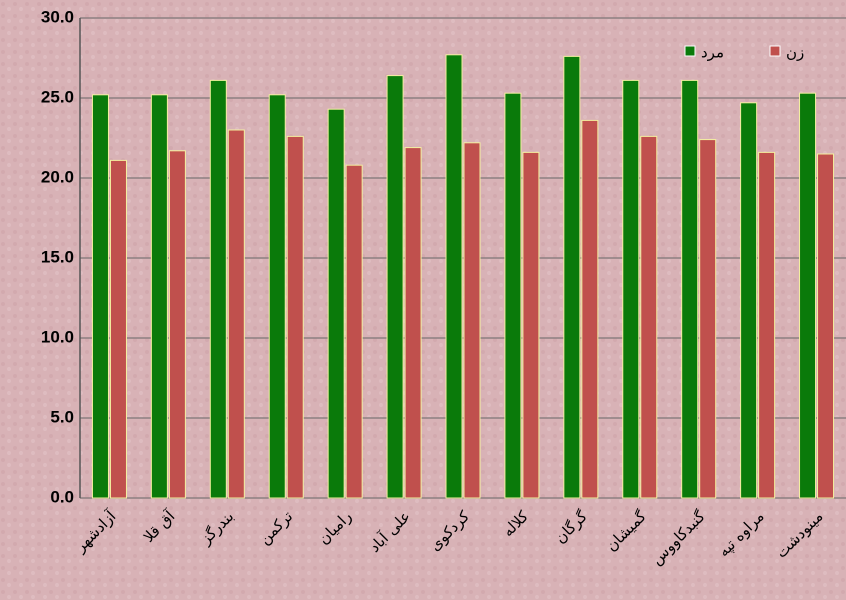 Image resolution: width=846 pixels, height=600 pixels. Describe the element at coordinates (795, 53) in the screenshot. I see `legend-label: زن` at that location.